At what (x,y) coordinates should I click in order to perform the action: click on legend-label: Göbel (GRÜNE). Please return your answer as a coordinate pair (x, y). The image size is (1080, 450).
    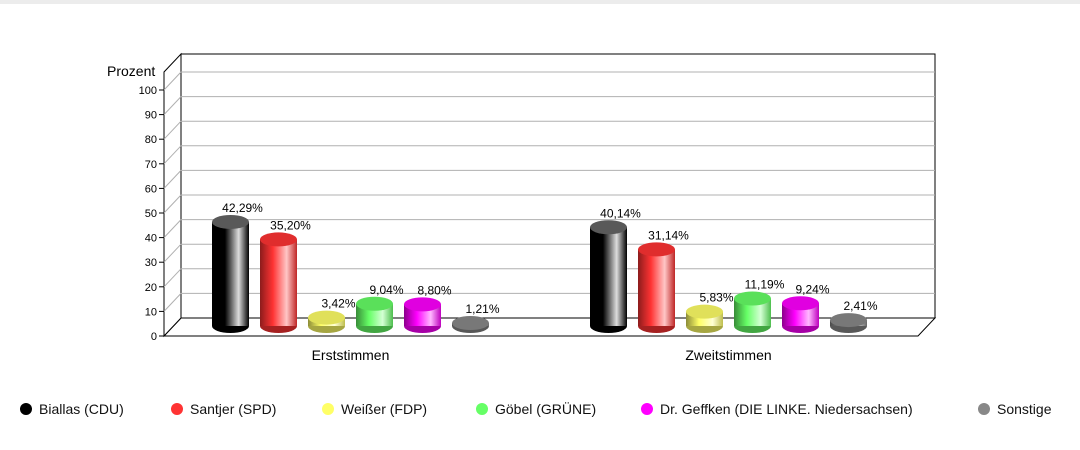
    Looking at the image, I should click on (546, 409).